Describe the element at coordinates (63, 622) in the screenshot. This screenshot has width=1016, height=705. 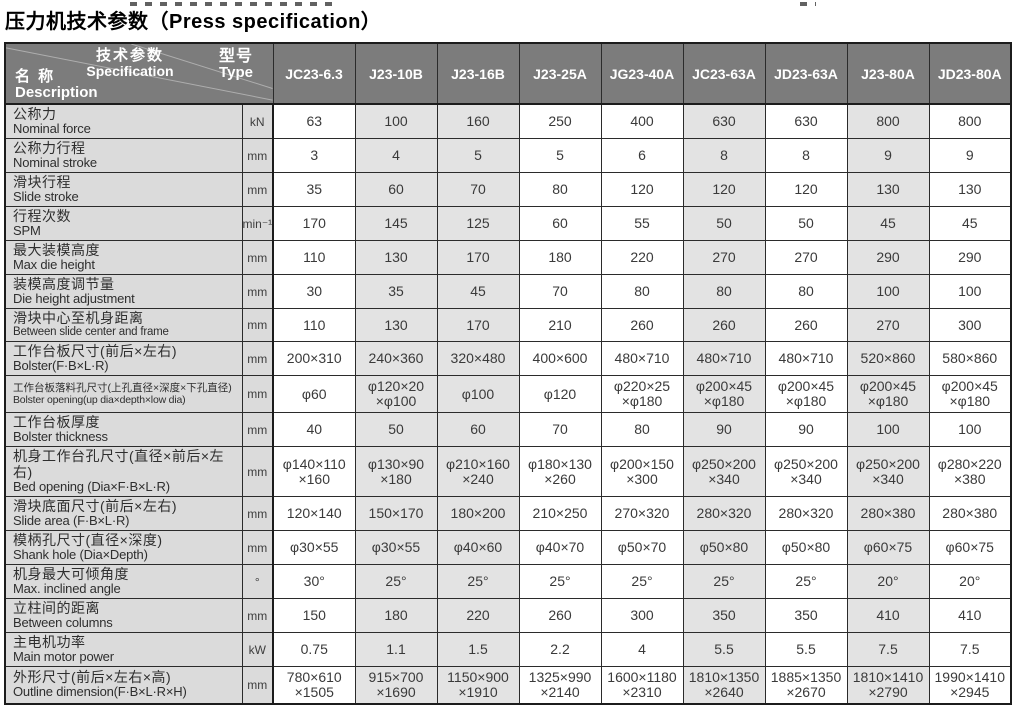
I see `parameter-label-en: Between columns` at that location.